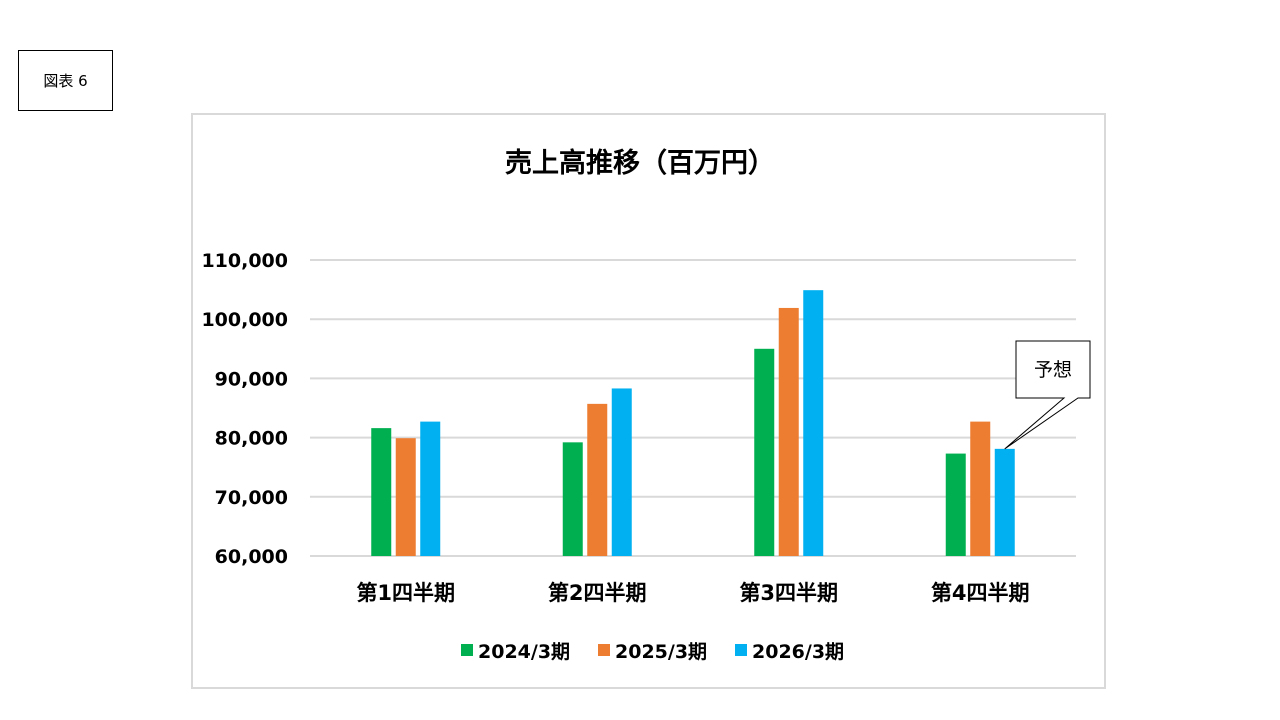 Image resolution: width=1280 pixels, height=720 pixels. What do you see at coordinates (661, 652) in the screenshot?
I see `legend-label: 2025/3期` at bounding box center [661, 652].